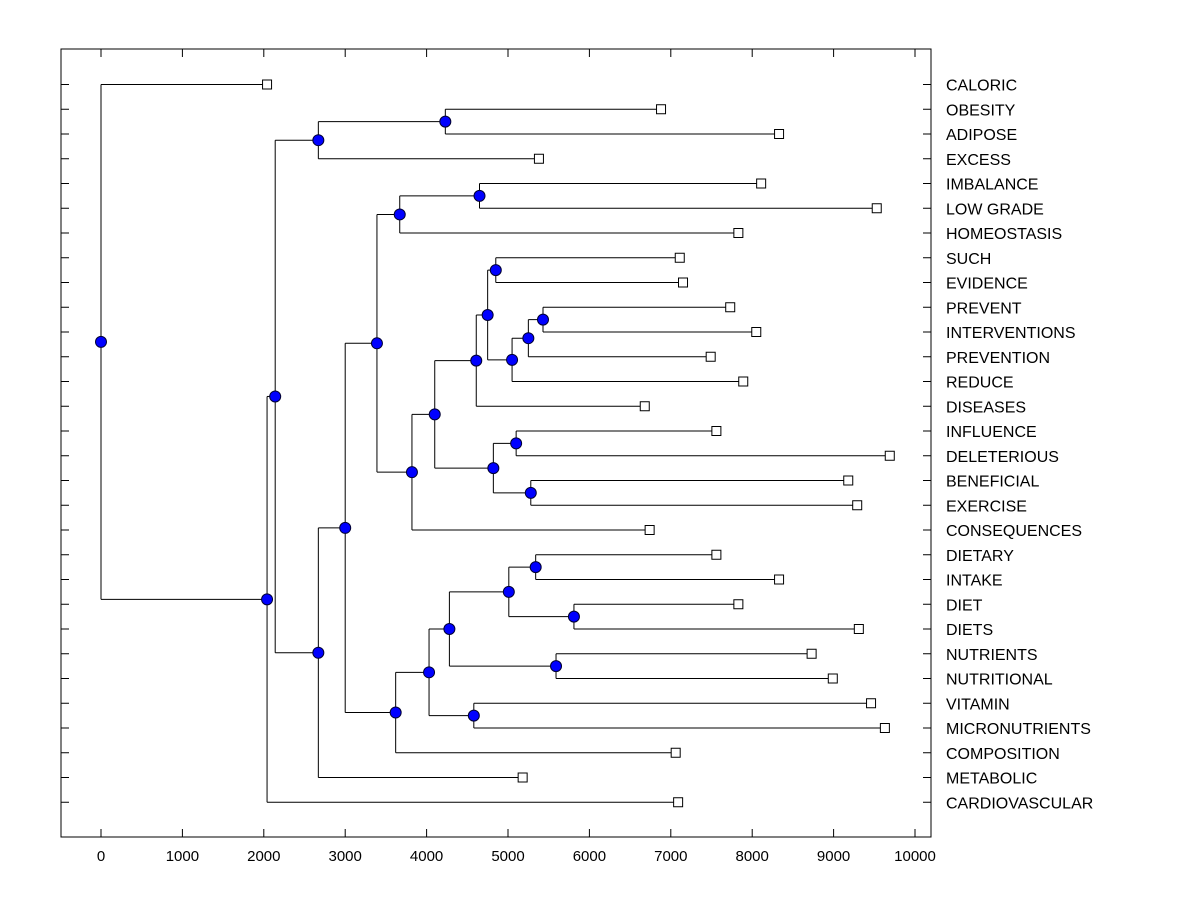  Describe the element at coordinates (981, 110) in the screenshot. I see `leaf-label: OBESITY` at that location.